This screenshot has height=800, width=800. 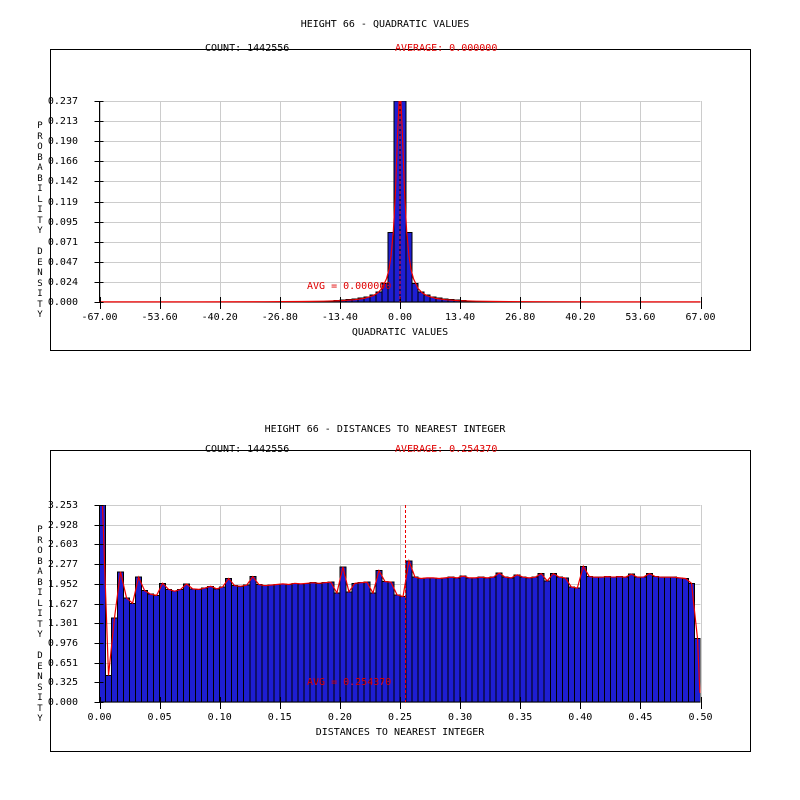 I want to click on x-tick-label: 0.45, so click(x=640, y=717).